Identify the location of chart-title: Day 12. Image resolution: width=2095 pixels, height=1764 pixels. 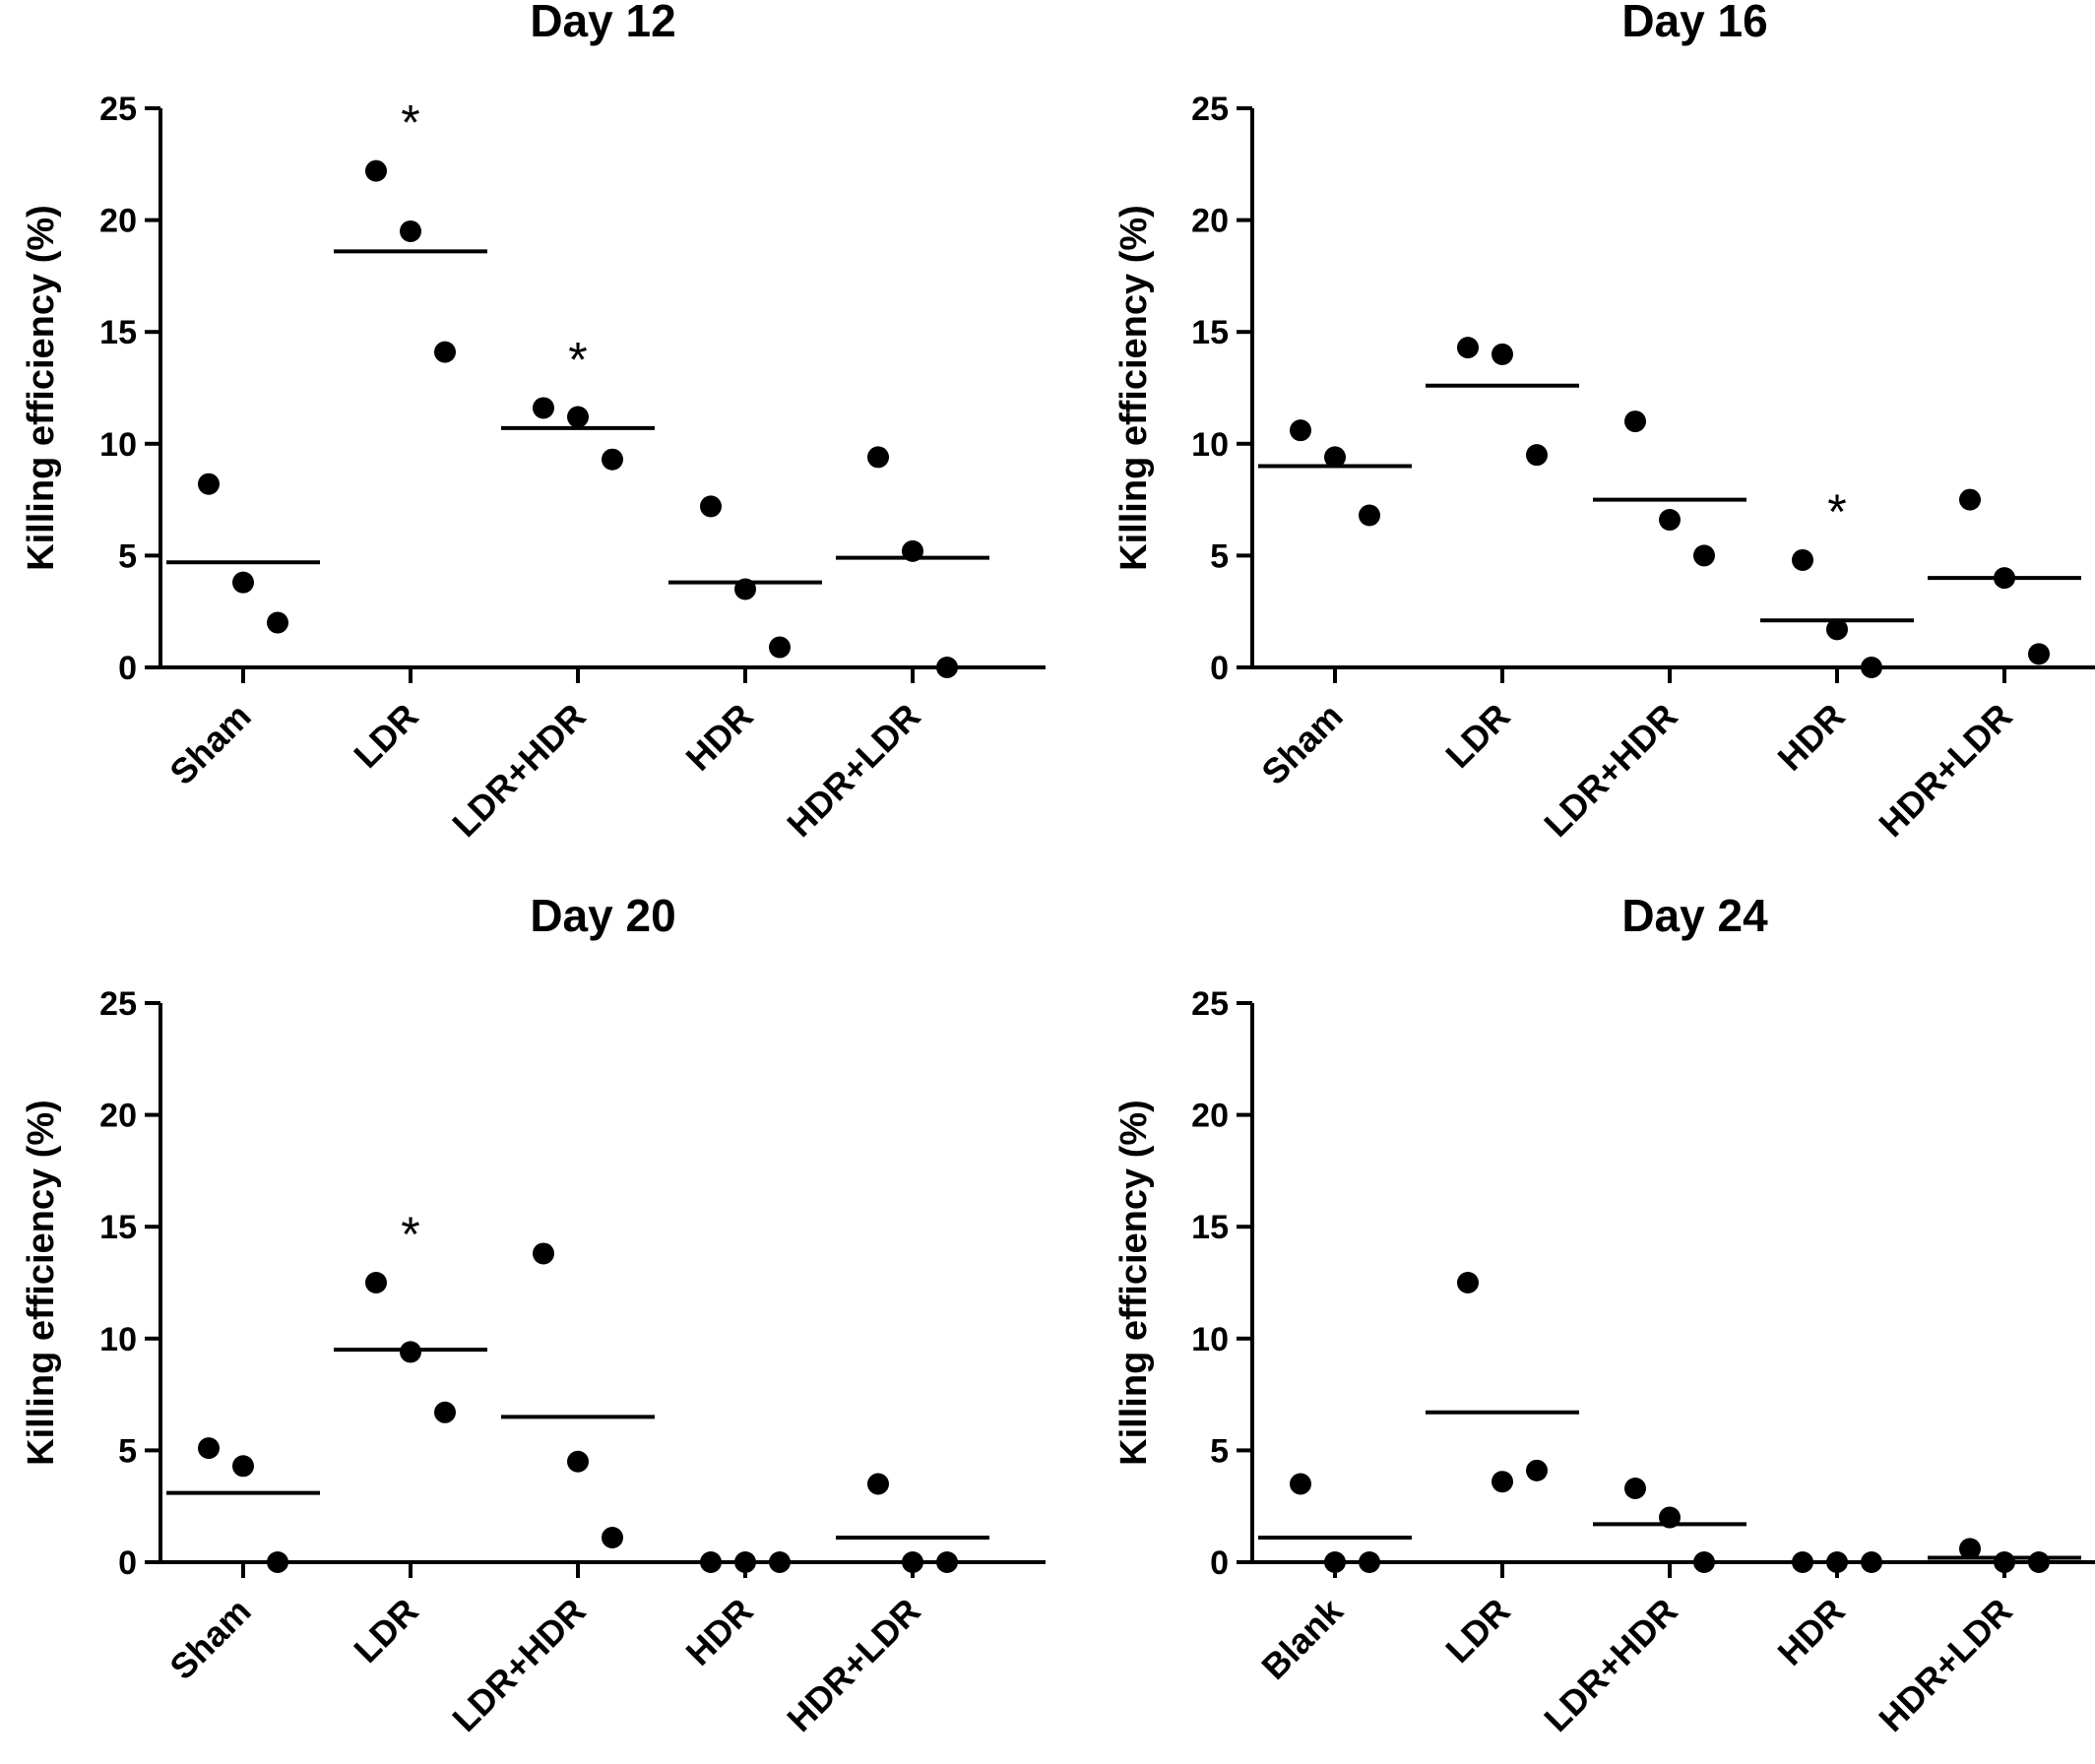
(602, 23).